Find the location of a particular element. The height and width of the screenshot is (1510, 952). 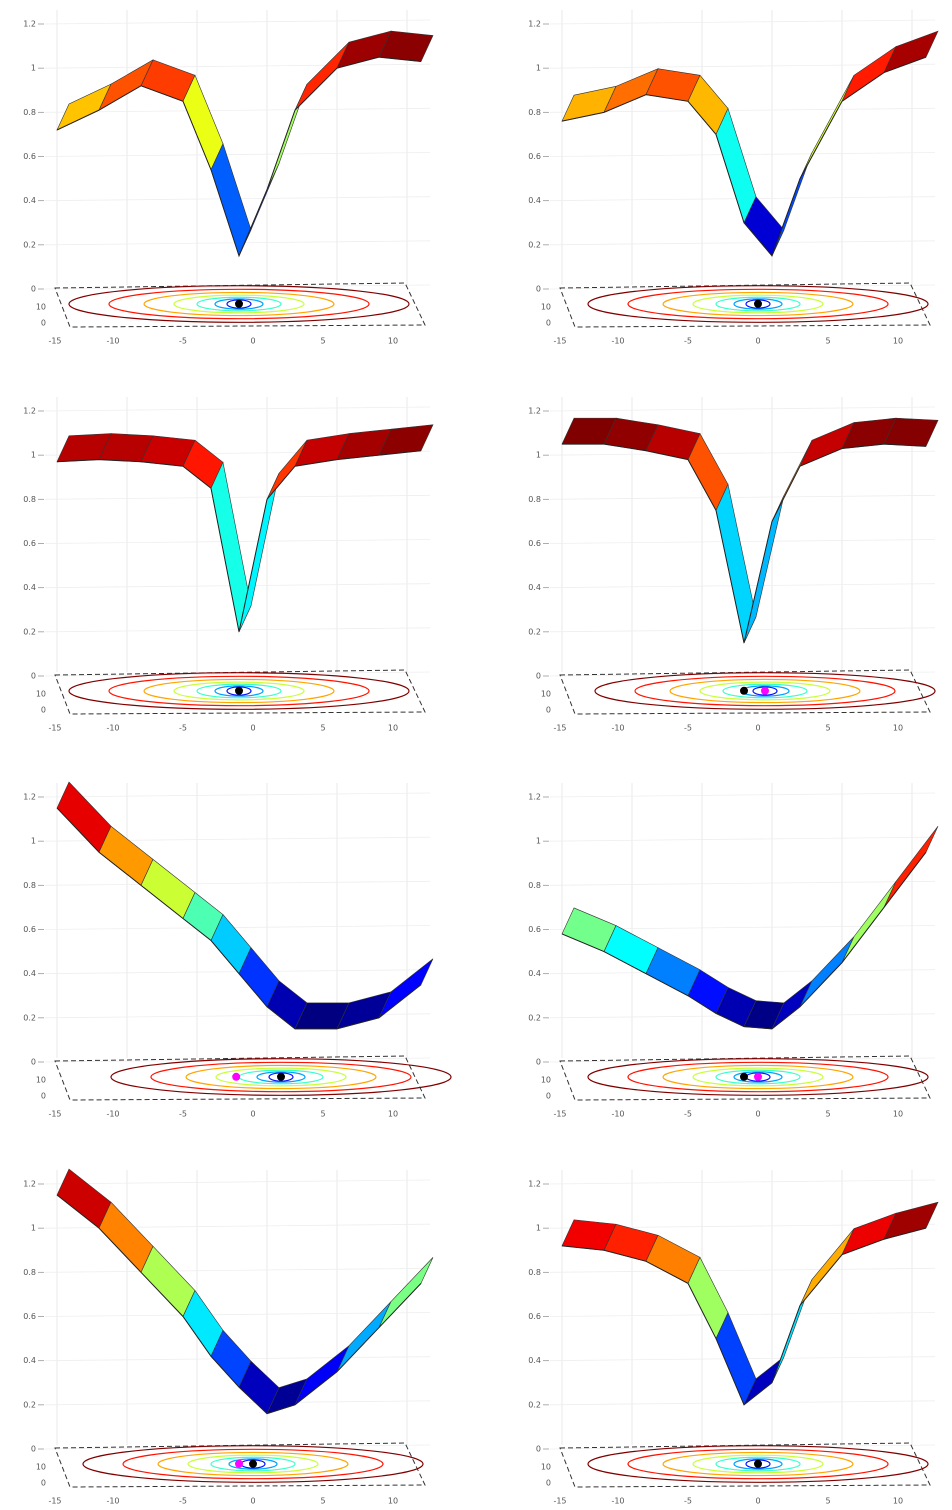

z-tick-label: 0 is located at coordinates (538, 676).